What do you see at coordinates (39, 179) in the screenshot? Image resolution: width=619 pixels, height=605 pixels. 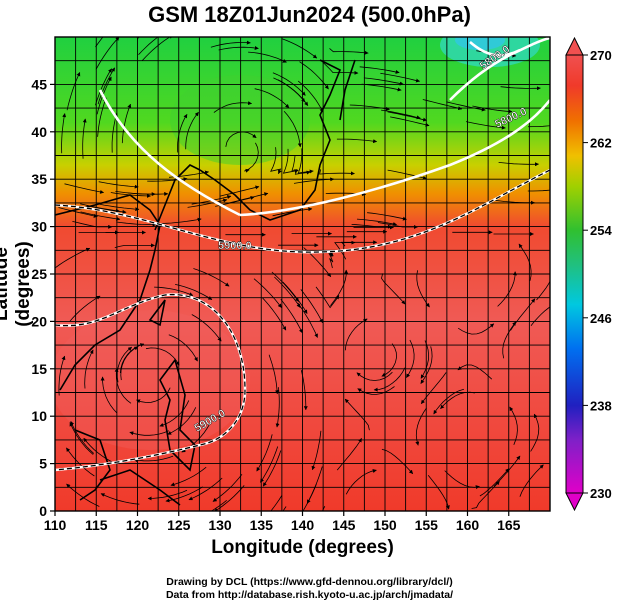 I see `y-tick-label: 35` at bounding box center [39, 179].